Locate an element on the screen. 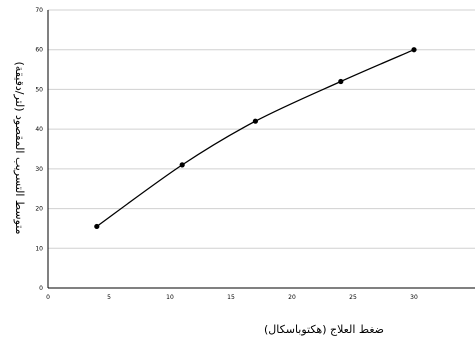  y-tick-label: 60 is located at coordinates (39, 50).